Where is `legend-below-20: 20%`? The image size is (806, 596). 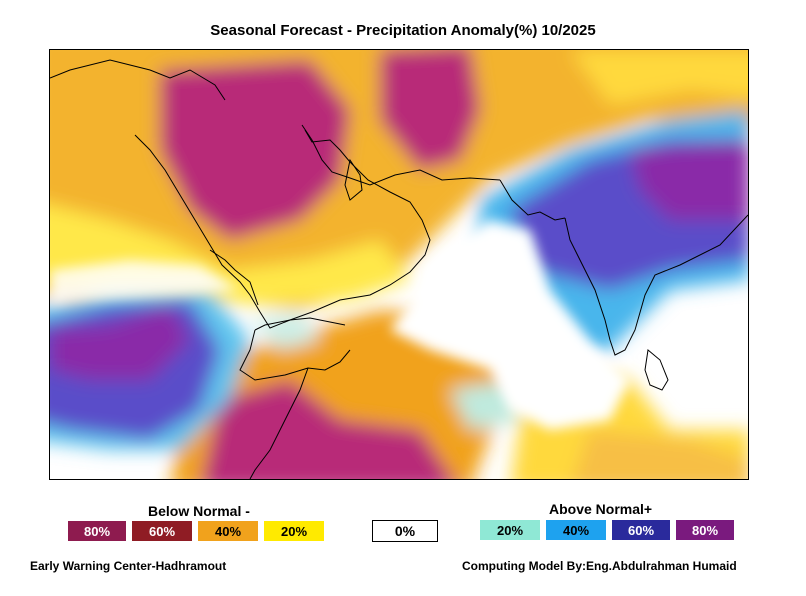
legend-below-20: 20% is located at coordinates (294, 531).